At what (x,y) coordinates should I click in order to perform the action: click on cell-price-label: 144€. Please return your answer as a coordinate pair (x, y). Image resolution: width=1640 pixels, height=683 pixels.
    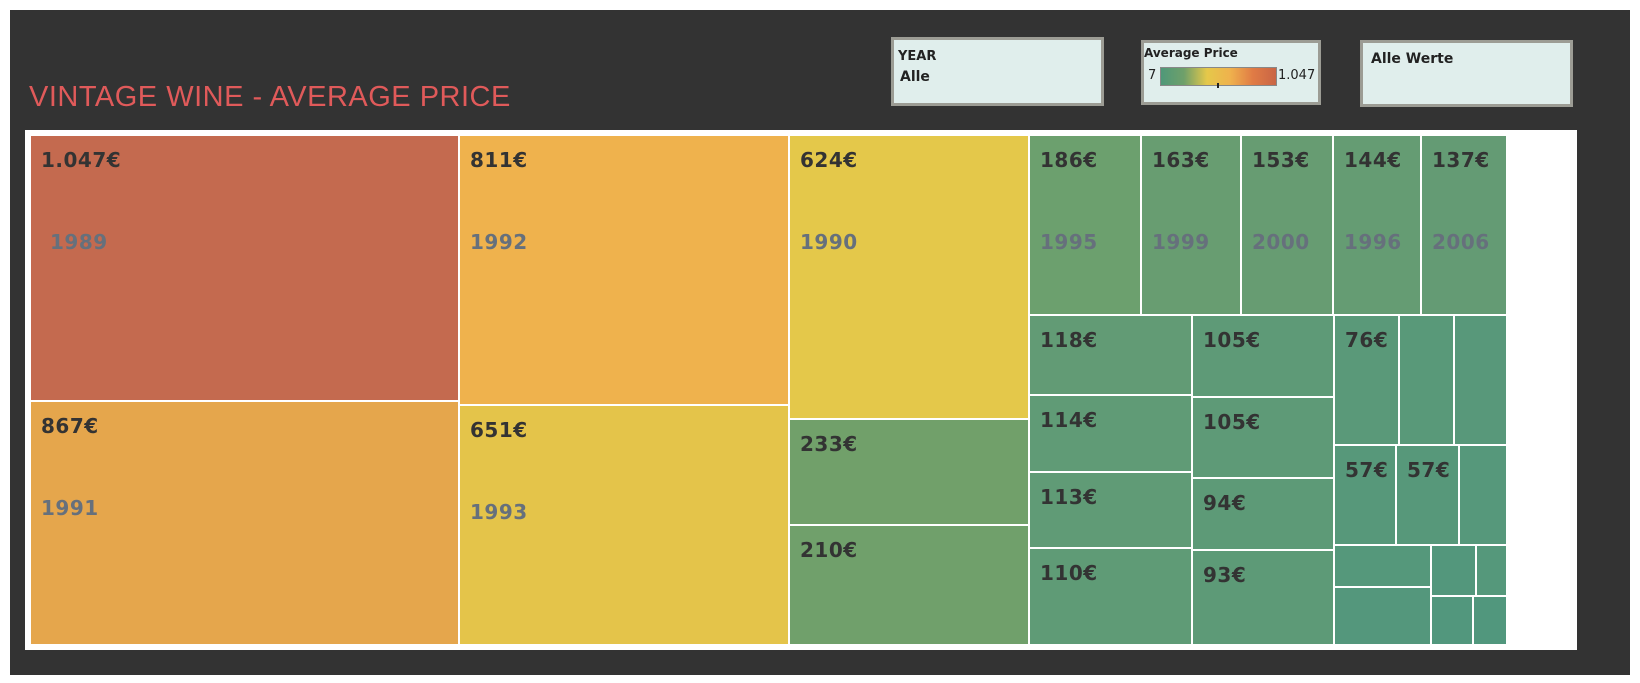
    Looking at the image, I should click on (1373, 160).